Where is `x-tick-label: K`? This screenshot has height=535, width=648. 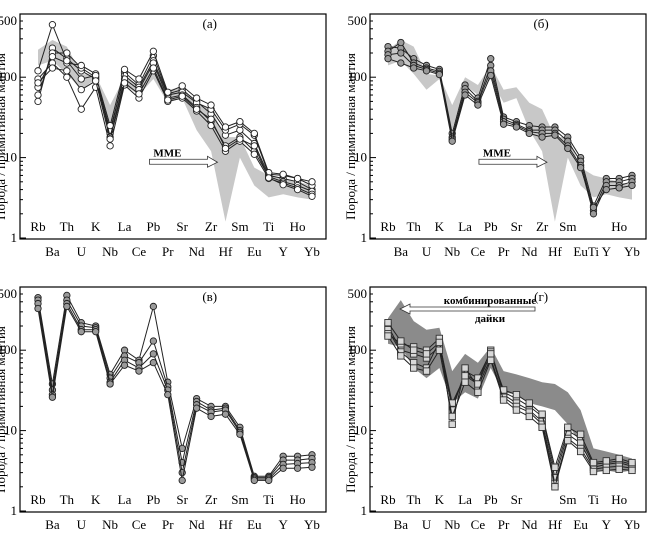
x-tick-label: K is located at coordinates (440, 499).